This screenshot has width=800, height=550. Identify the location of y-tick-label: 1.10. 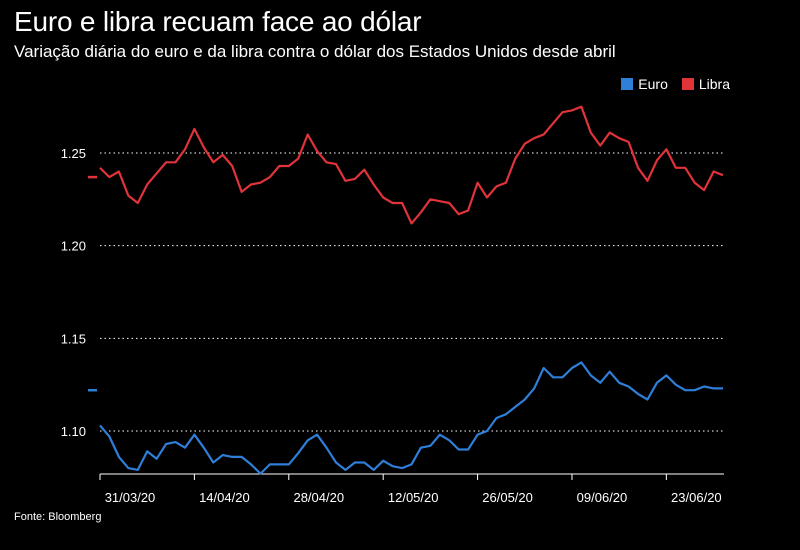
(73, 431).